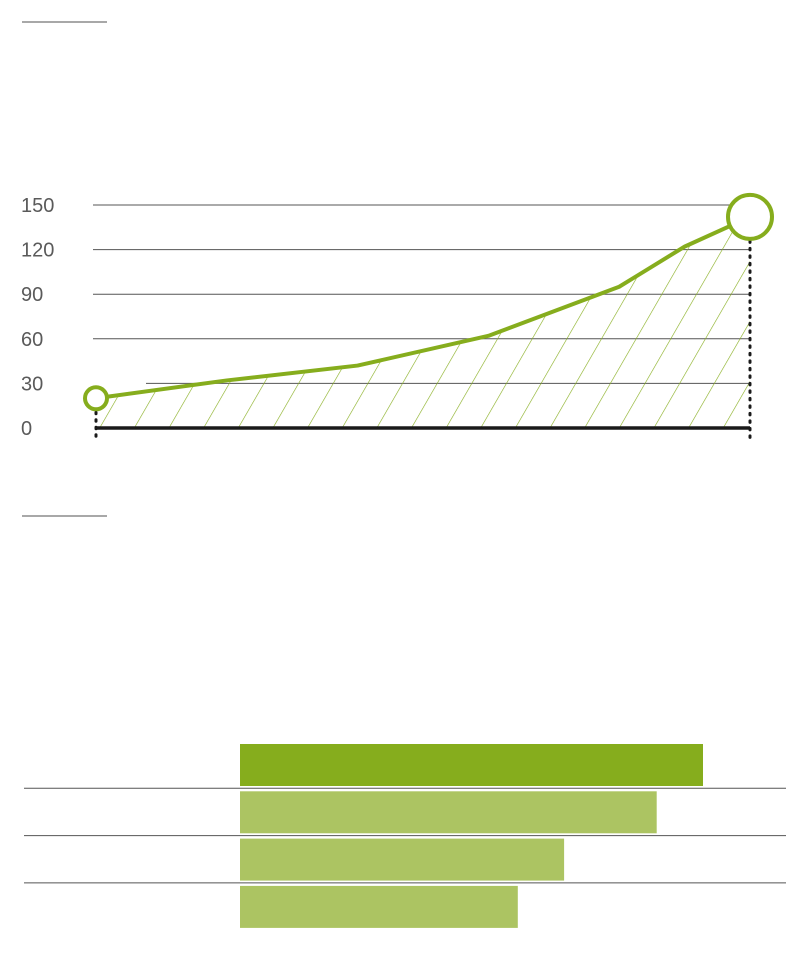 Image resolution: width=808 pixels, height=968 pixels. Describe the element at coordinates (26, 429) in the screenshot. I see `y-tick-label: 0` at that location.